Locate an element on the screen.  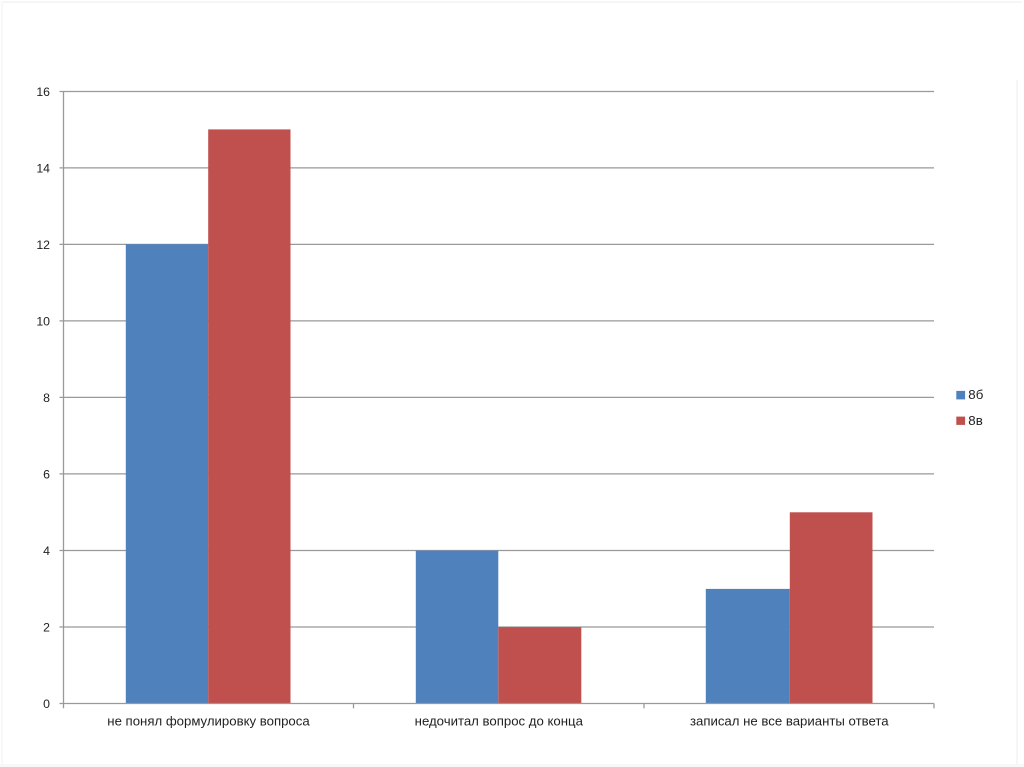
svg-text: 14 is located at coordinates (43, 169).